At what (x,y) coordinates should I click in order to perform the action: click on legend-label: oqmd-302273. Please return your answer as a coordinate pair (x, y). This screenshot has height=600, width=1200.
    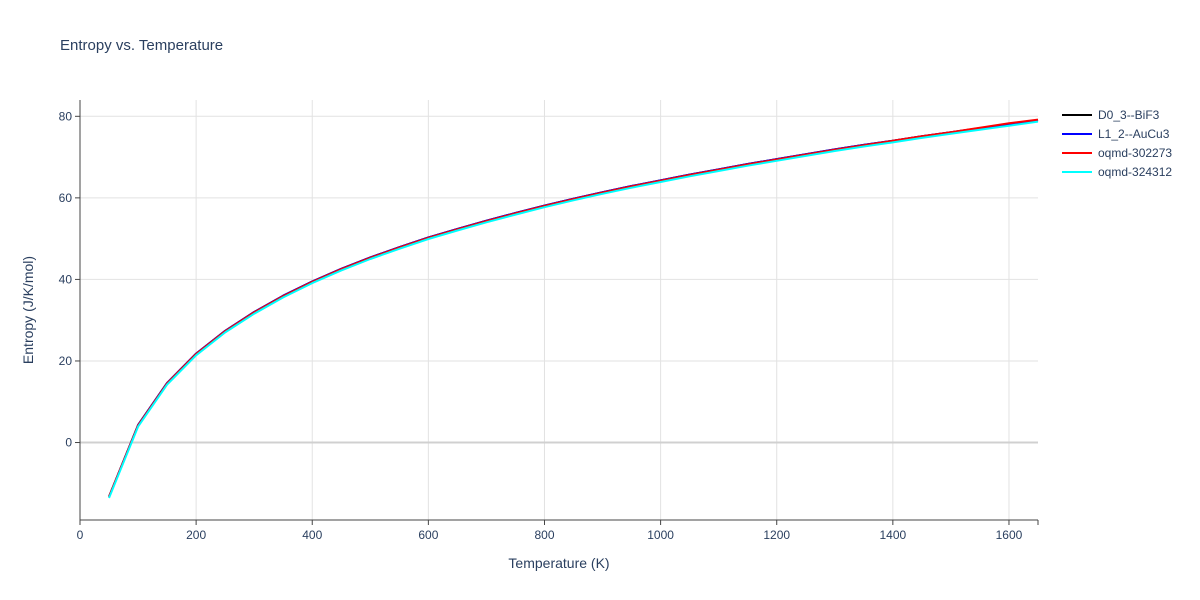
    Looking at the image, I should click on (1135, 153).